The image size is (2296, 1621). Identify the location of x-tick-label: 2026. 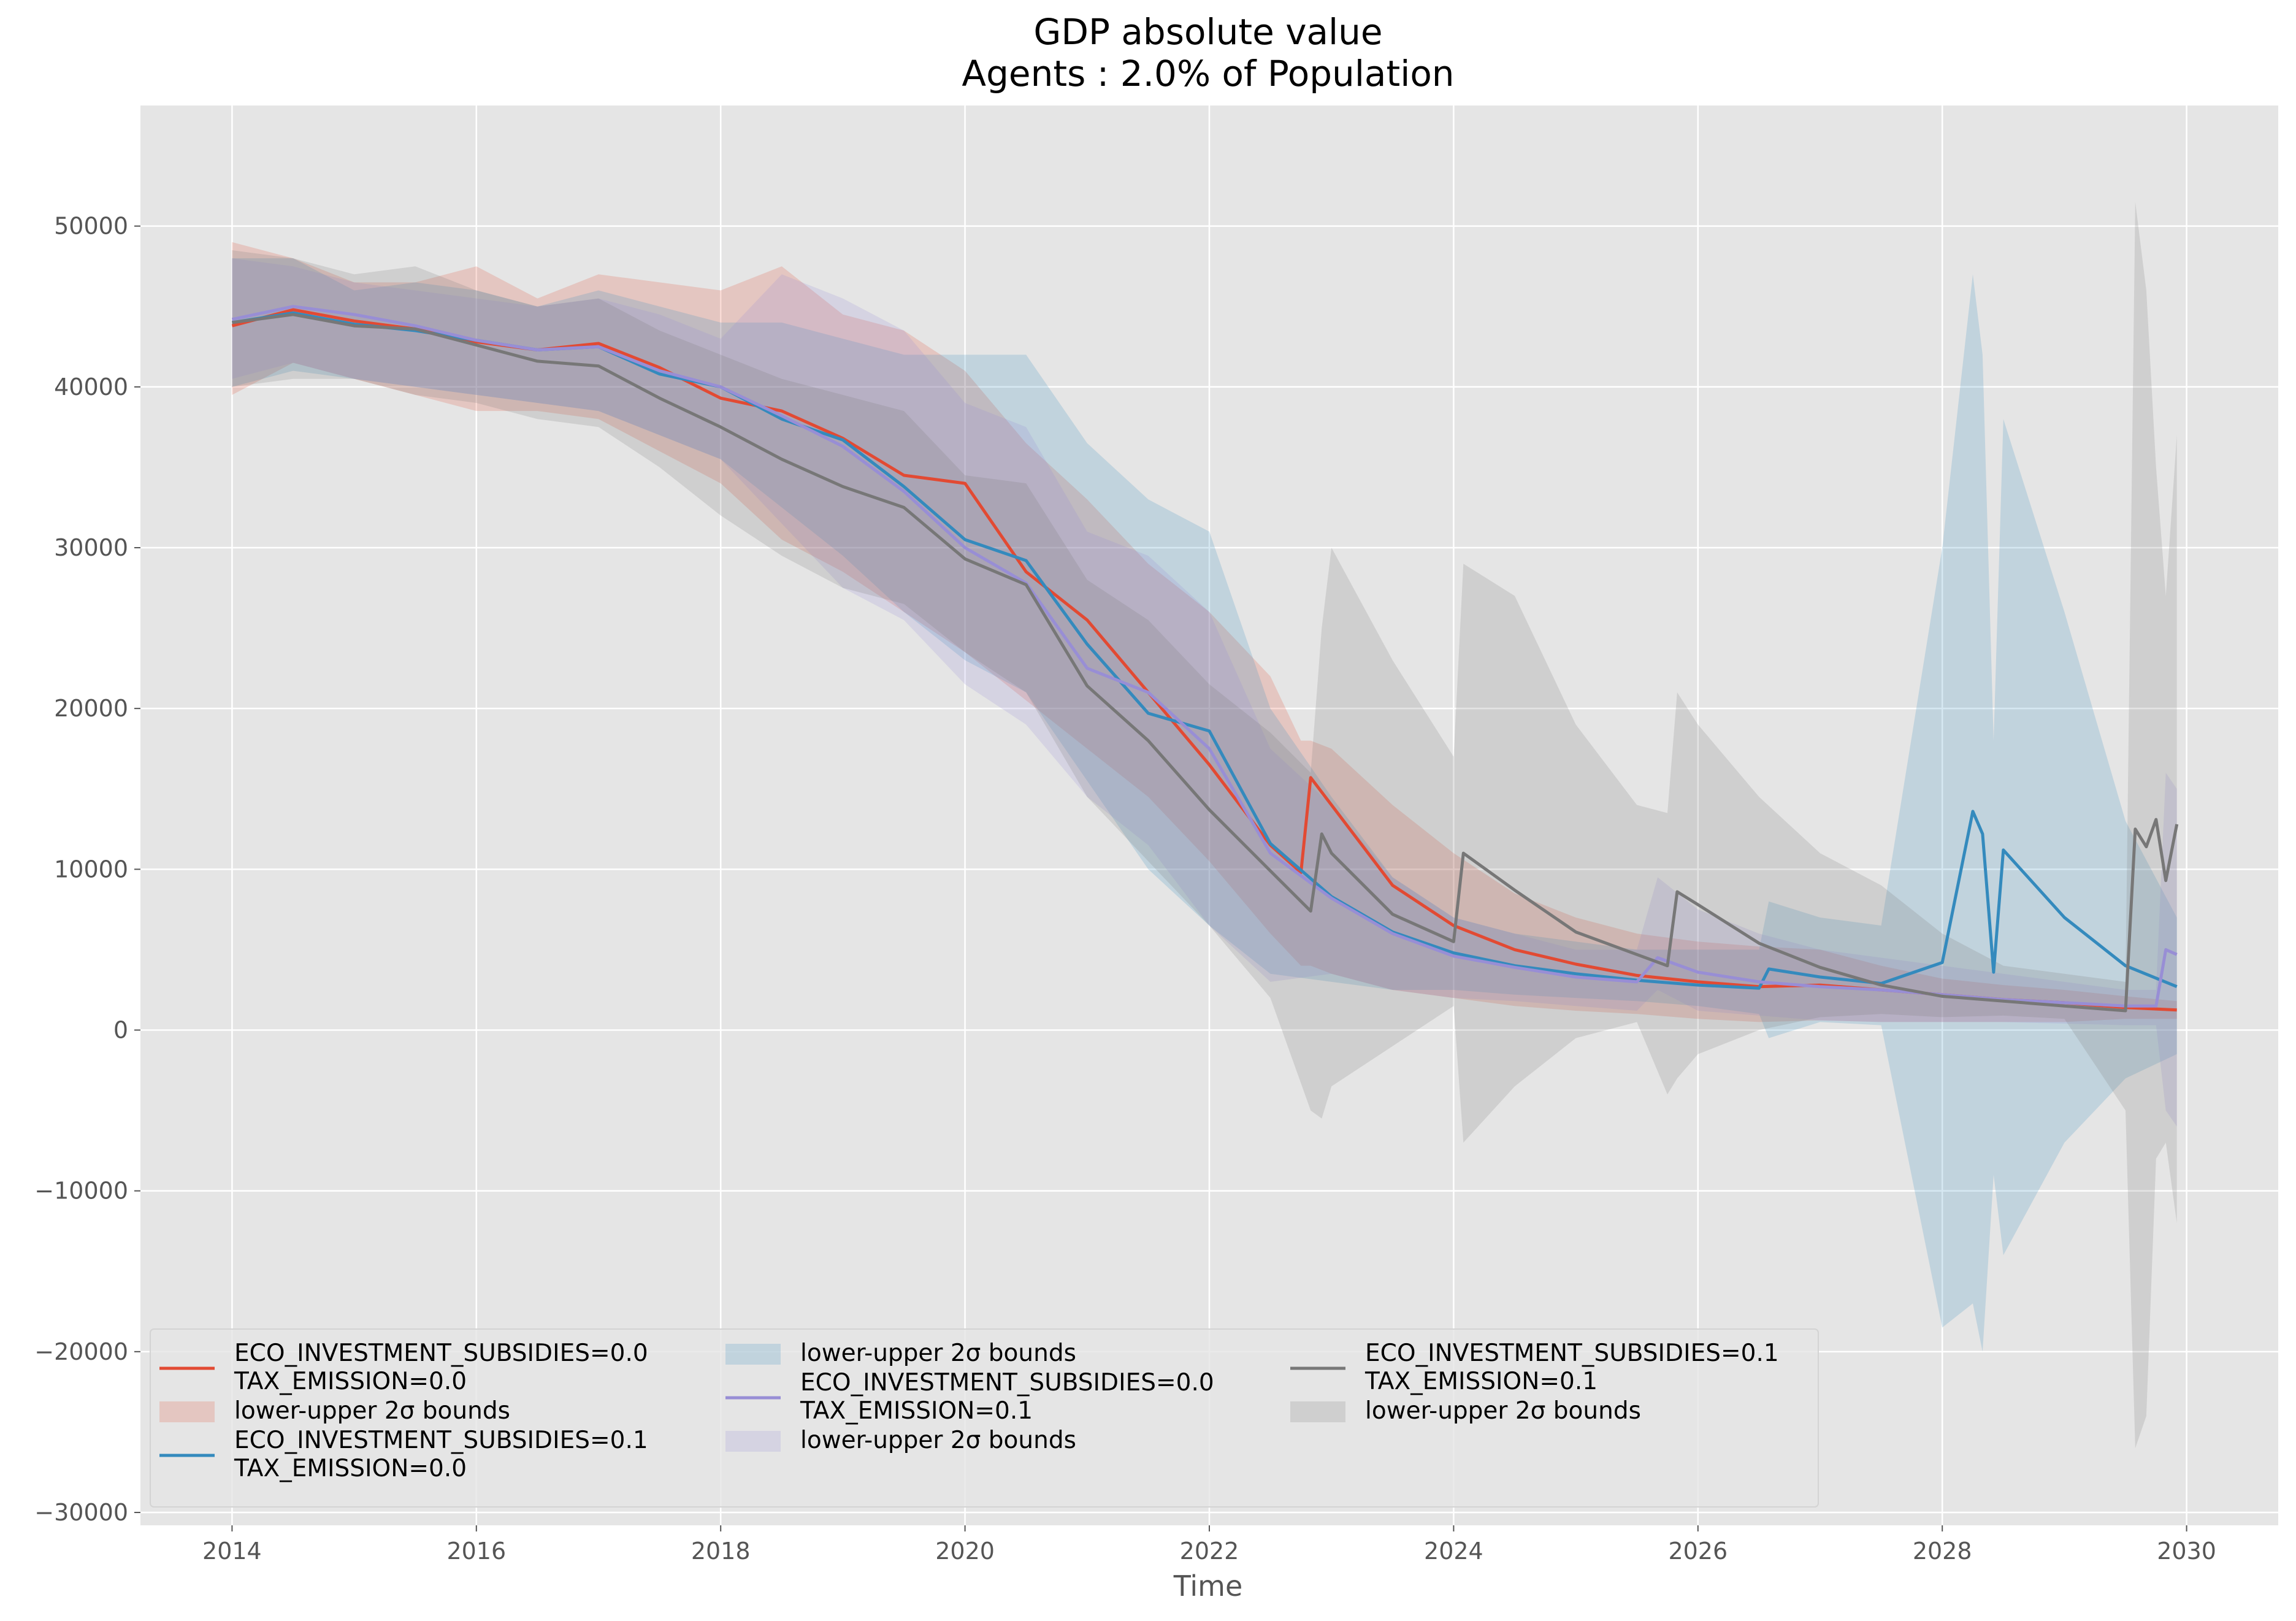
(1698, 1551).